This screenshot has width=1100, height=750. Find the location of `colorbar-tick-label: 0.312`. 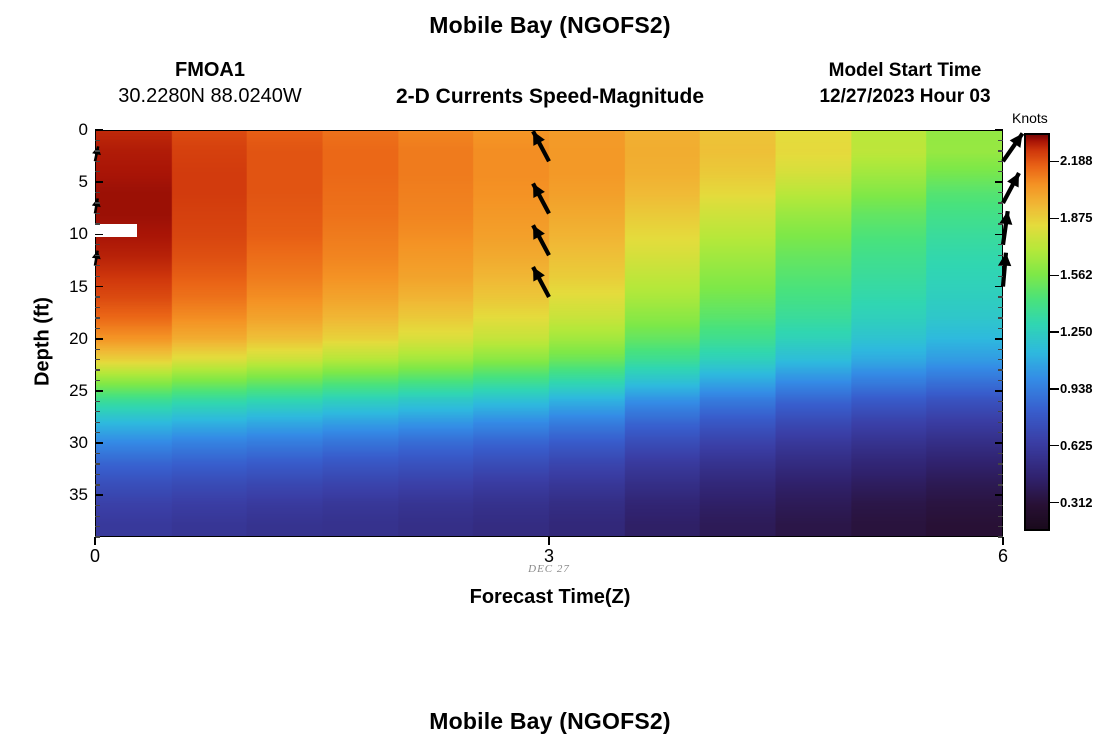

colorbar-tick-label: 0.312 is located at coordinates (1076, 502).